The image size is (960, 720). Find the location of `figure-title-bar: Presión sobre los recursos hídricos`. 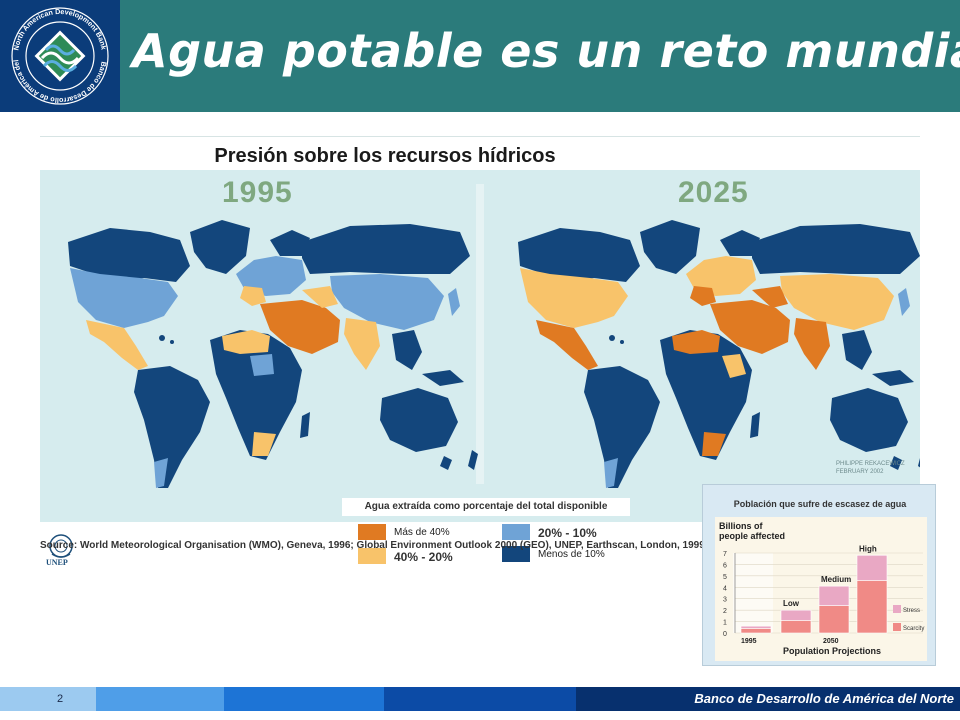

figure-title-bar: Presión sobre los recursos hídricos is located at coordinates (480, 153).